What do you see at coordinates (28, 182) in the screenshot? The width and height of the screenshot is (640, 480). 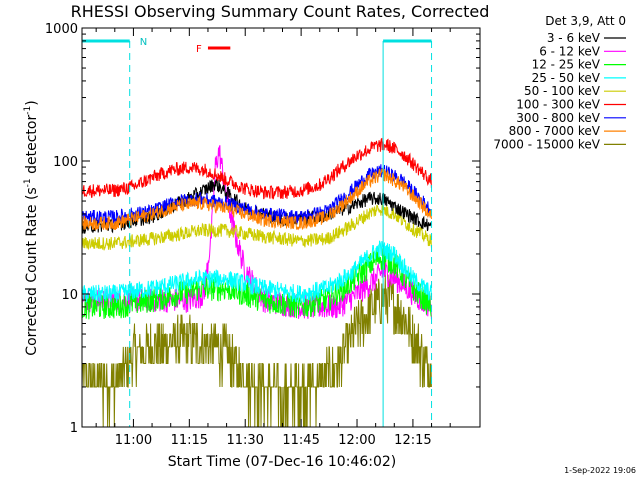 I see `y-label-sup1: -1` at bounding box center [28, 182].